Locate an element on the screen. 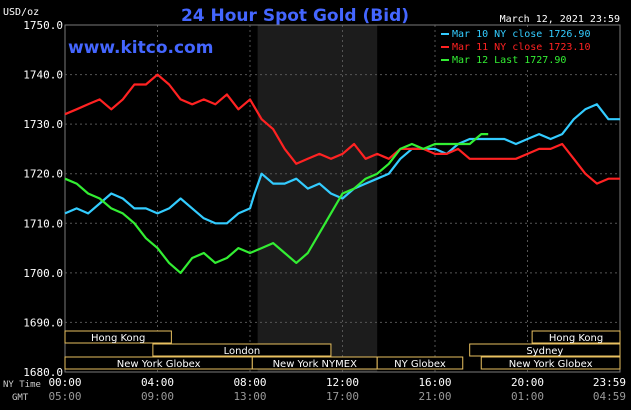 The height and width of the screenshot is (410, 631). x-tick-label-ny: 16:00 is located at coordinates (434, 382).